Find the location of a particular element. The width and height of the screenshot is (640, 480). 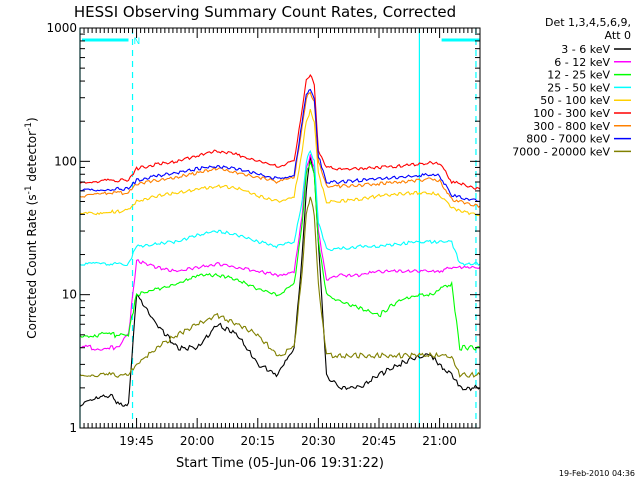

y-tick-label: 10 is located at coordinates (69, 295).